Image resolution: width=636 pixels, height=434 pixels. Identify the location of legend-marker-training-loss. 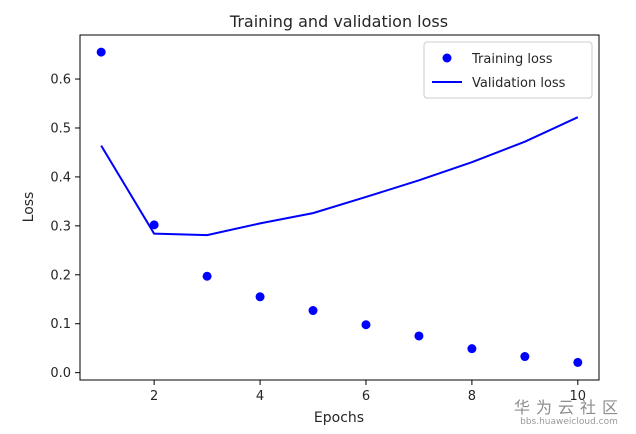
(447, 58).